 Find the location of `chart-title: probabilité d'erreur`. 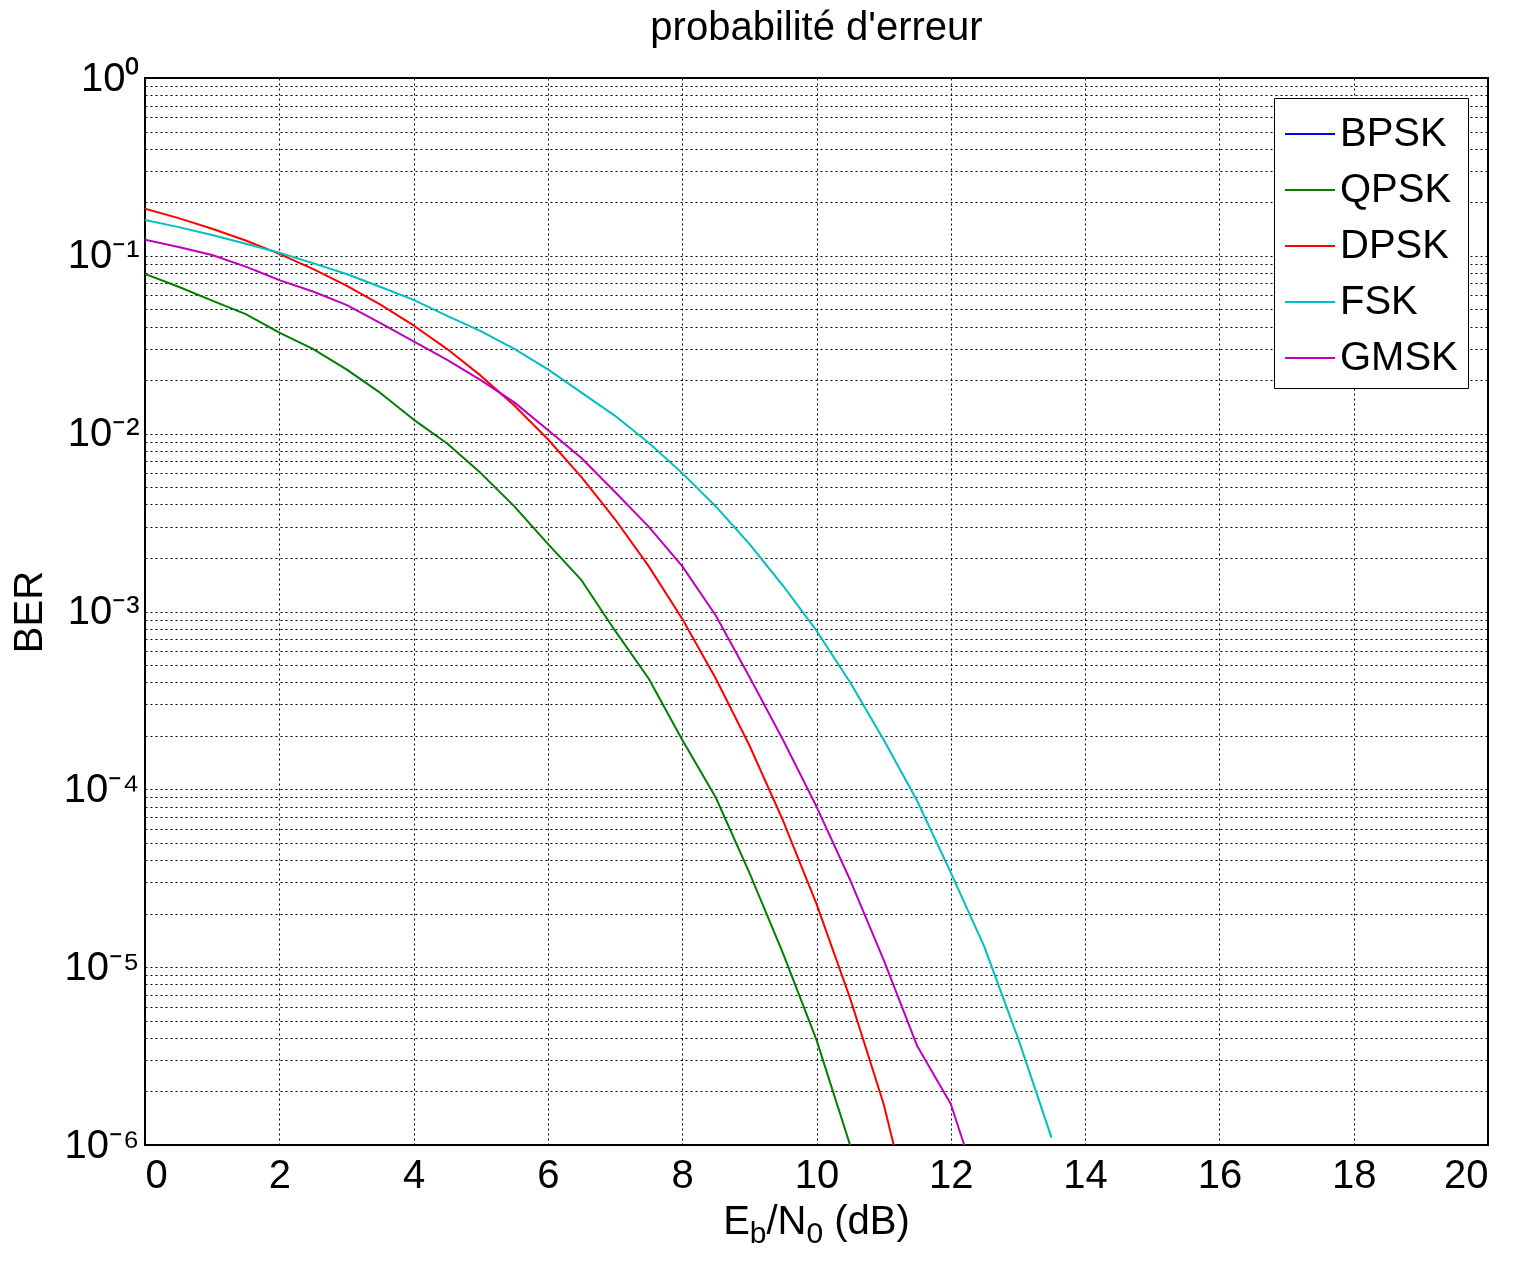

chart-title: probabilité d'erreur is located at coordinates (816, 26).